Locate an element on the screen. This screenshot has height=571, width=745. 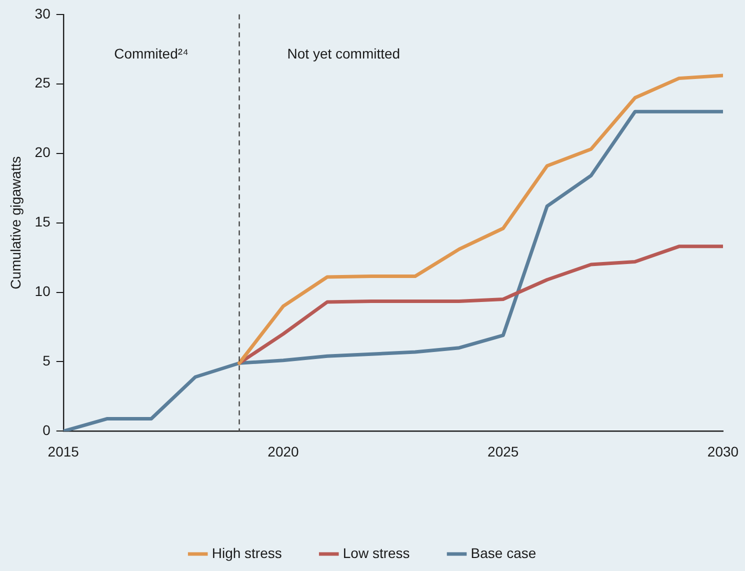
y-tick-label: 30 is located at coordinates (42, 13).